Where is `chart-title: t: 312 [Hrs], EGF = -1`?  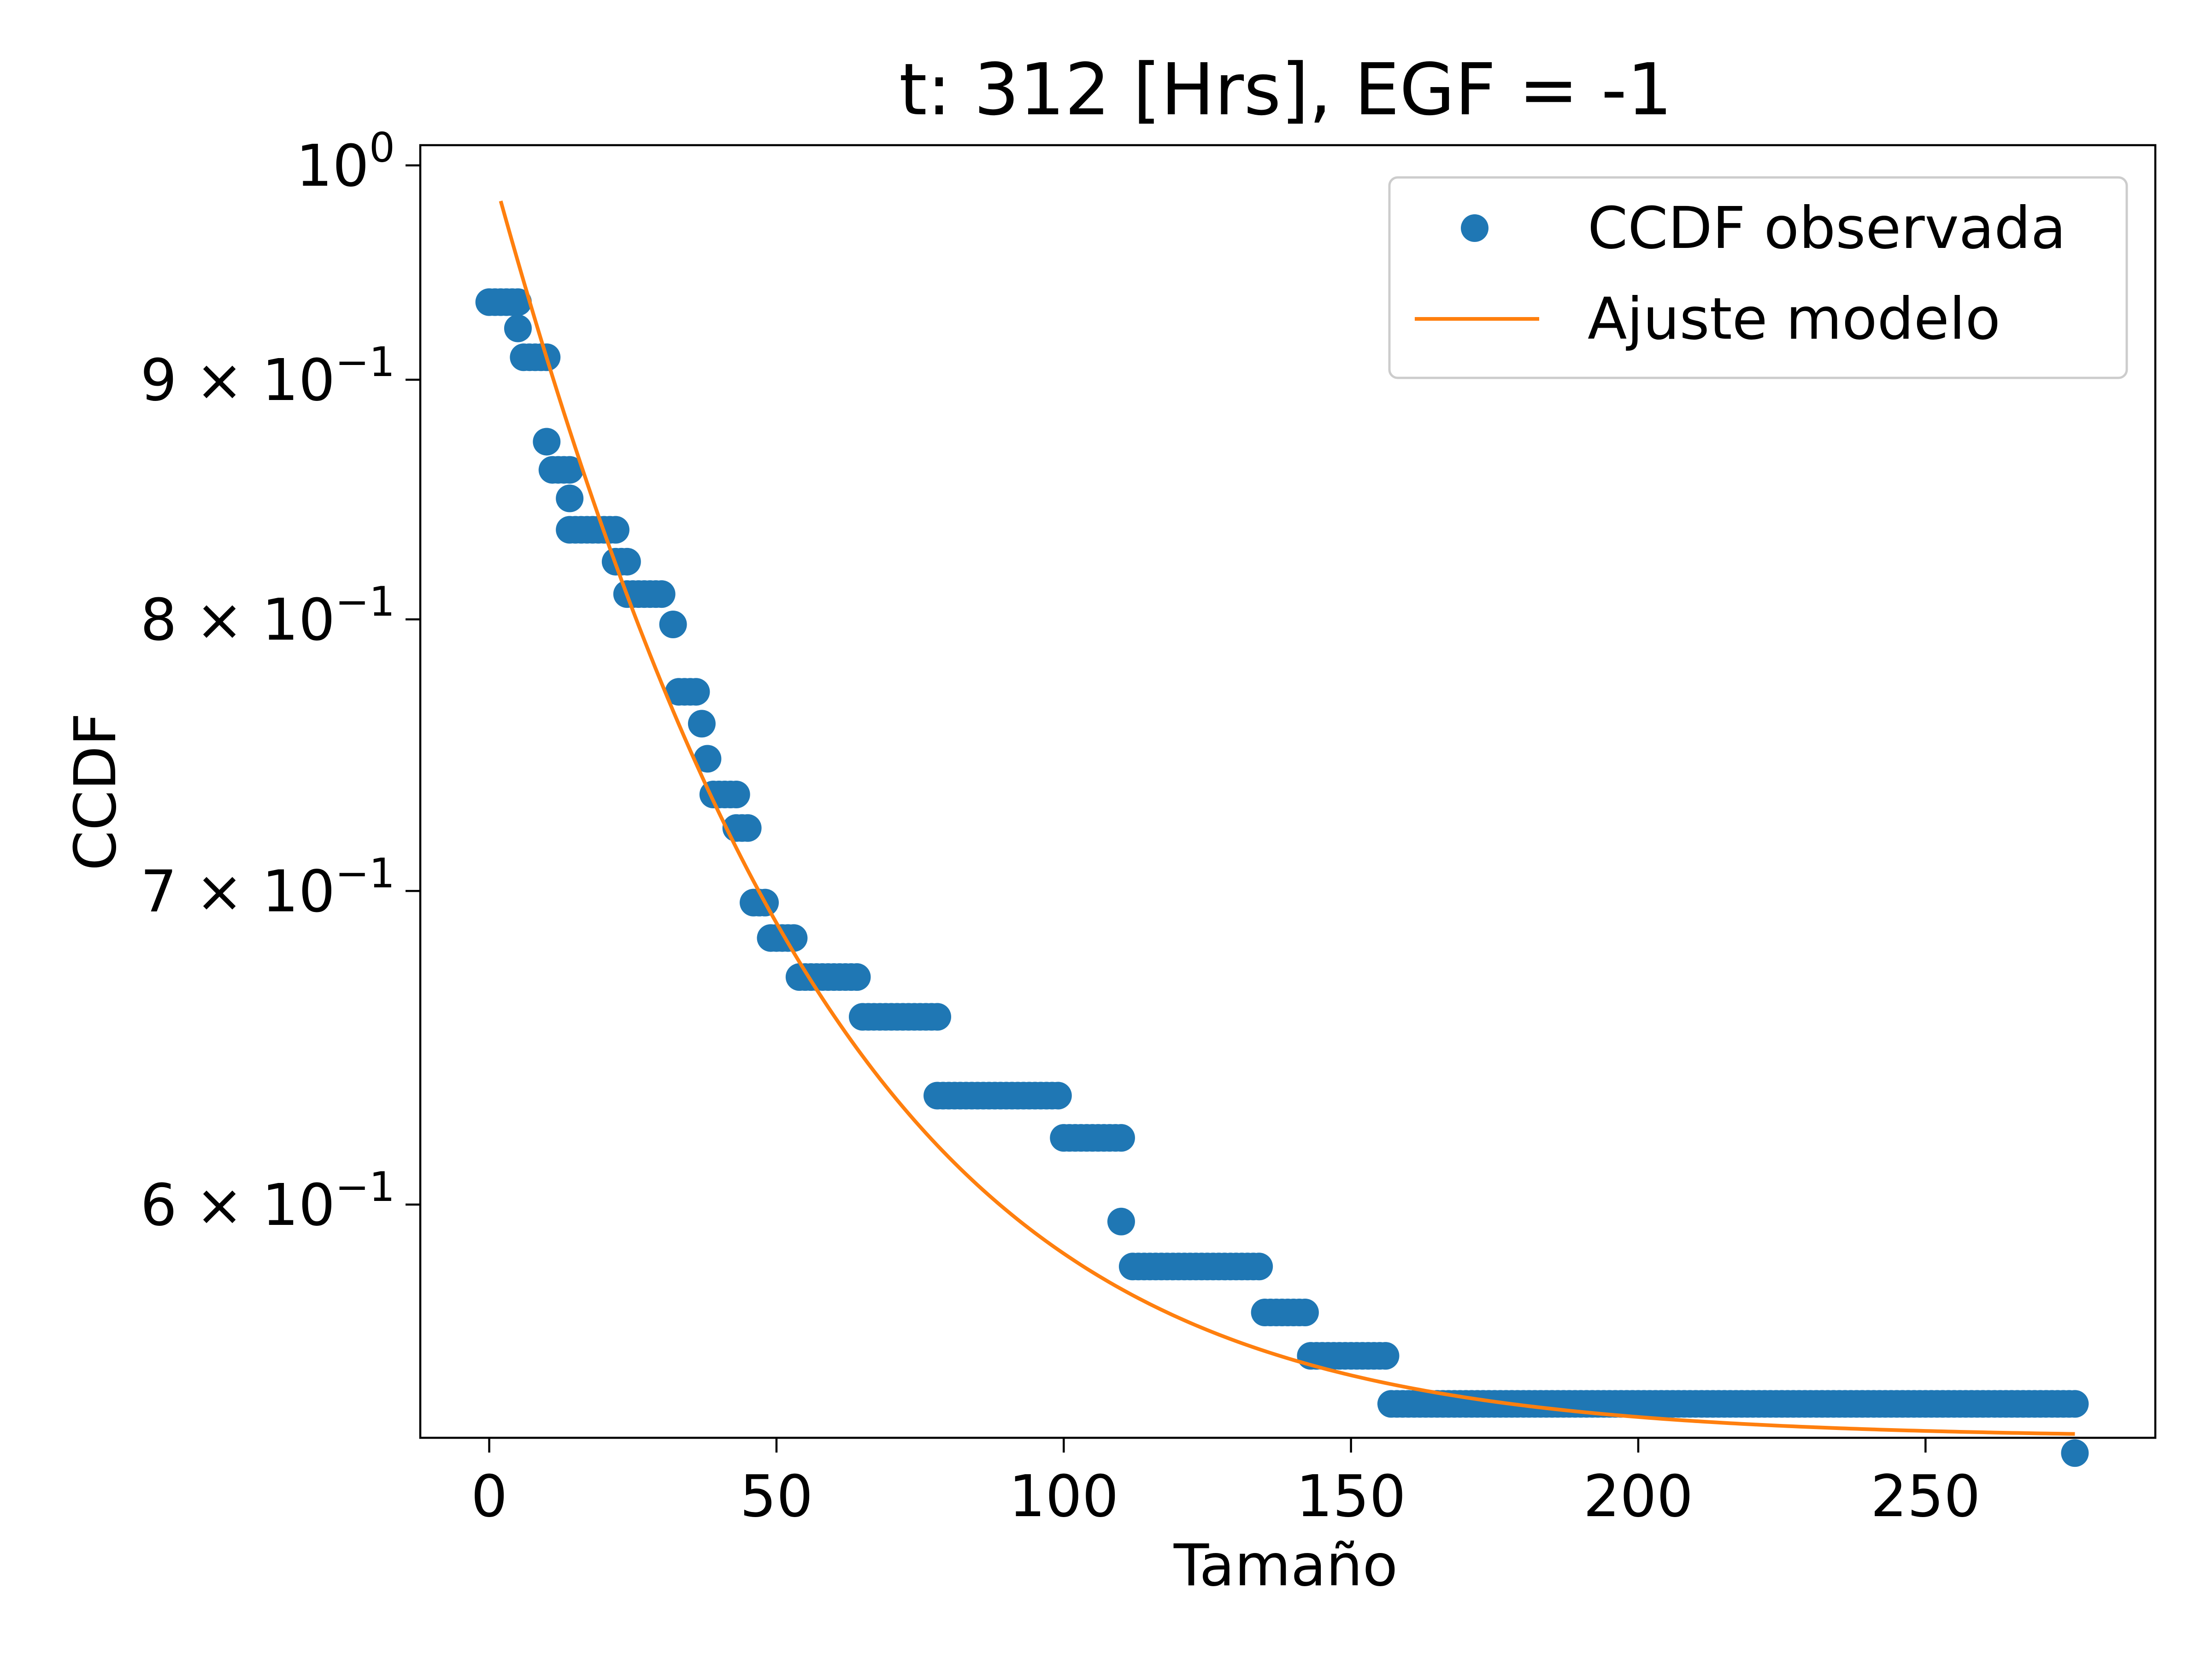
chart-title: t: 312 [Hrs], EGF = -1 is located at coordinates (1285, 89).